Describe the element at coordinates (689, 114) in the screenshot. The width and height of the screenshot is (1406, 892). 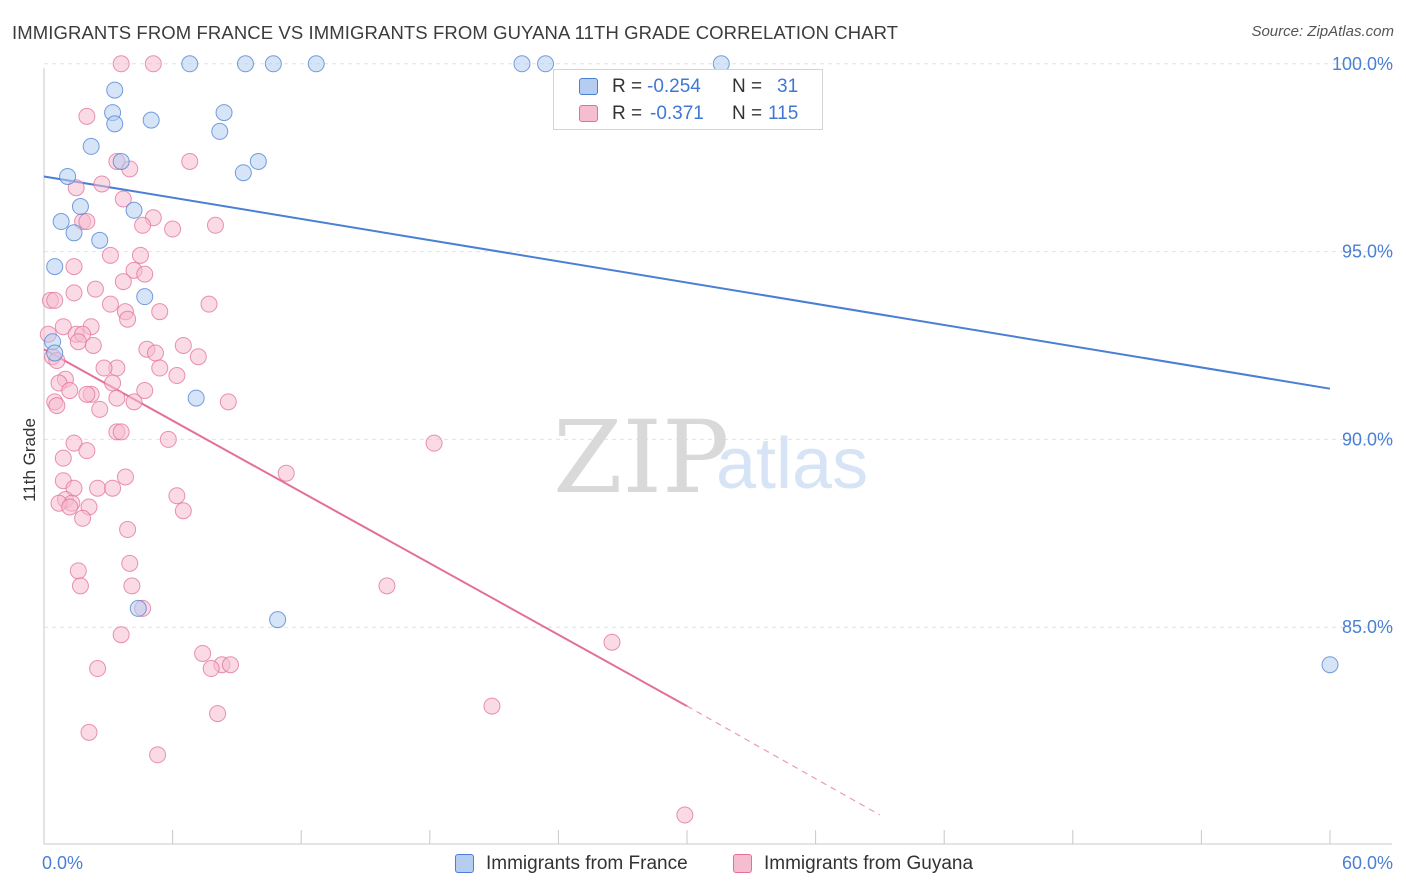
I see `stats-row-guyana: R = -0.371 N = 115` at that location.